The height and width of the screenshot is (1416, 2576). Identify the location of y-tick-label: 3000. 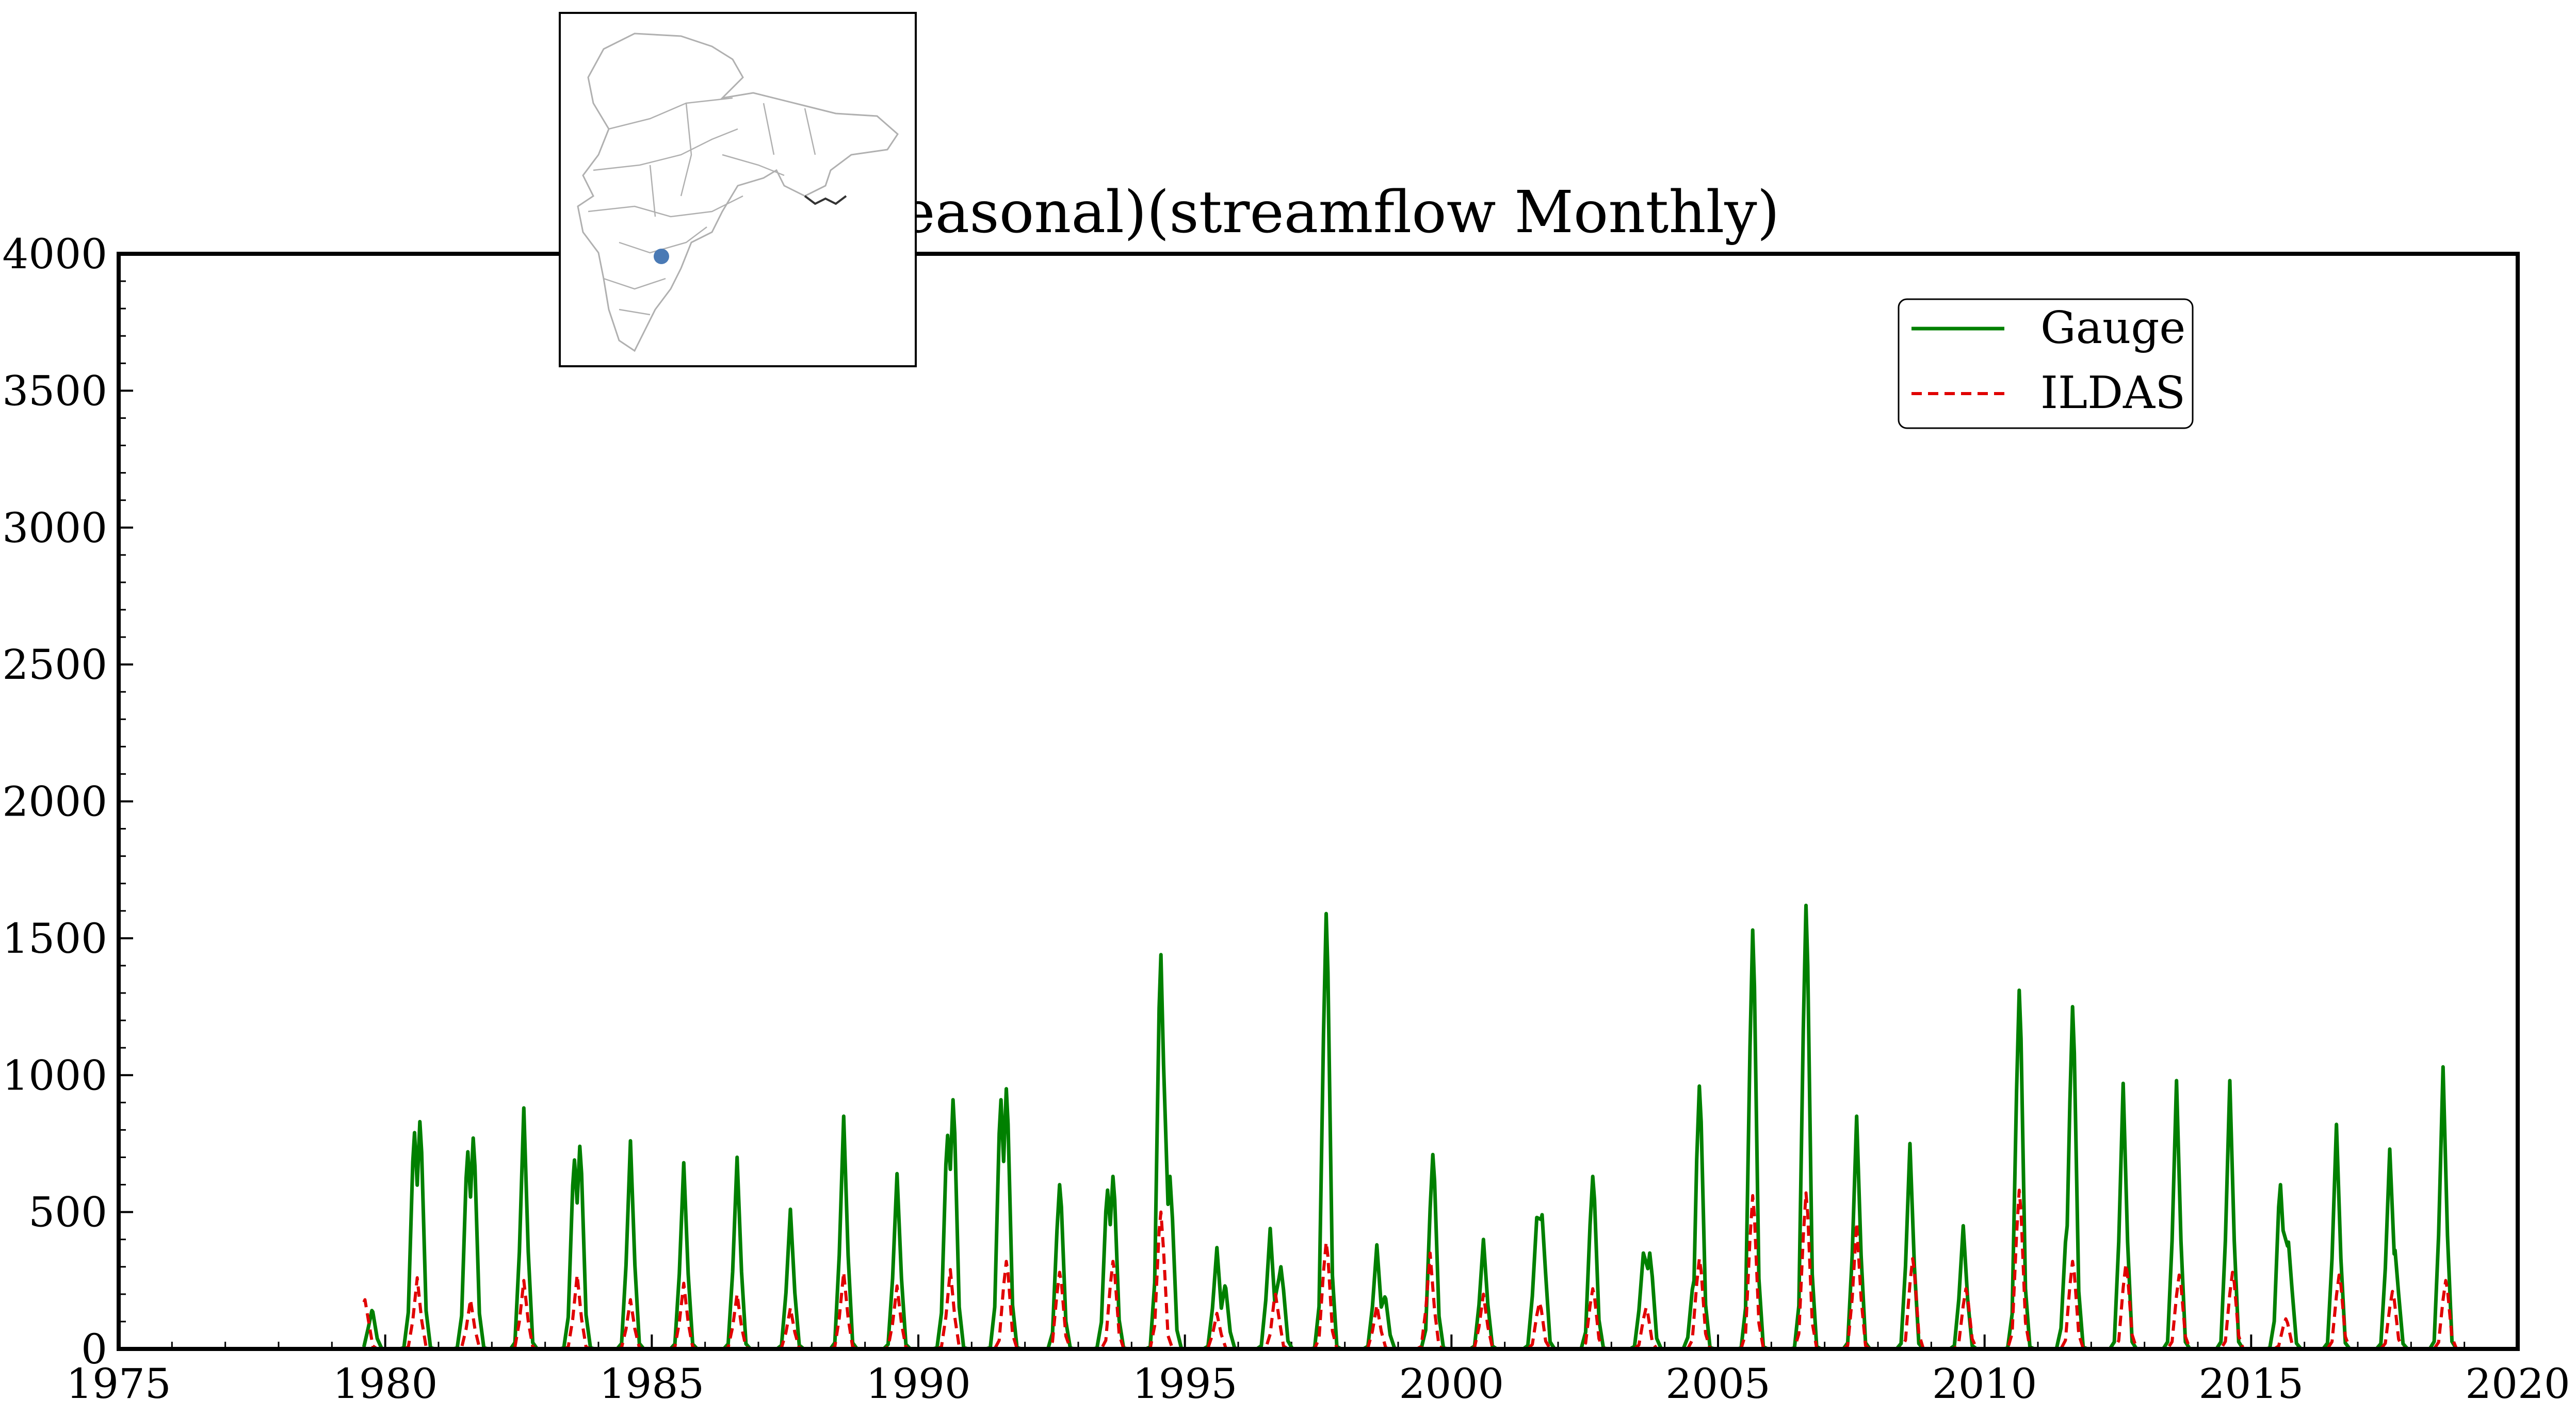
(54, 528).